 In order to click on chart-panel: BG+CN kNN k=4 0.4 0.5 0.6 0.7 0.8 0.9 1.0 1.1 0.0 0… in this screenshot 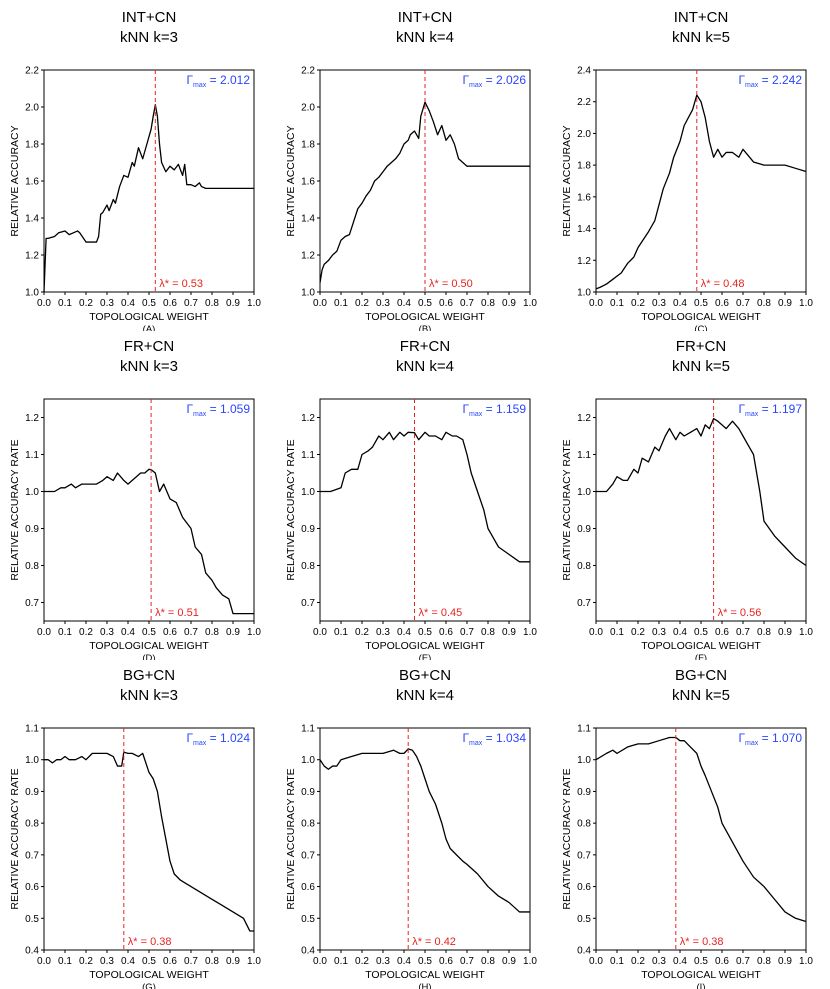, I will do `click(416, 824)`.